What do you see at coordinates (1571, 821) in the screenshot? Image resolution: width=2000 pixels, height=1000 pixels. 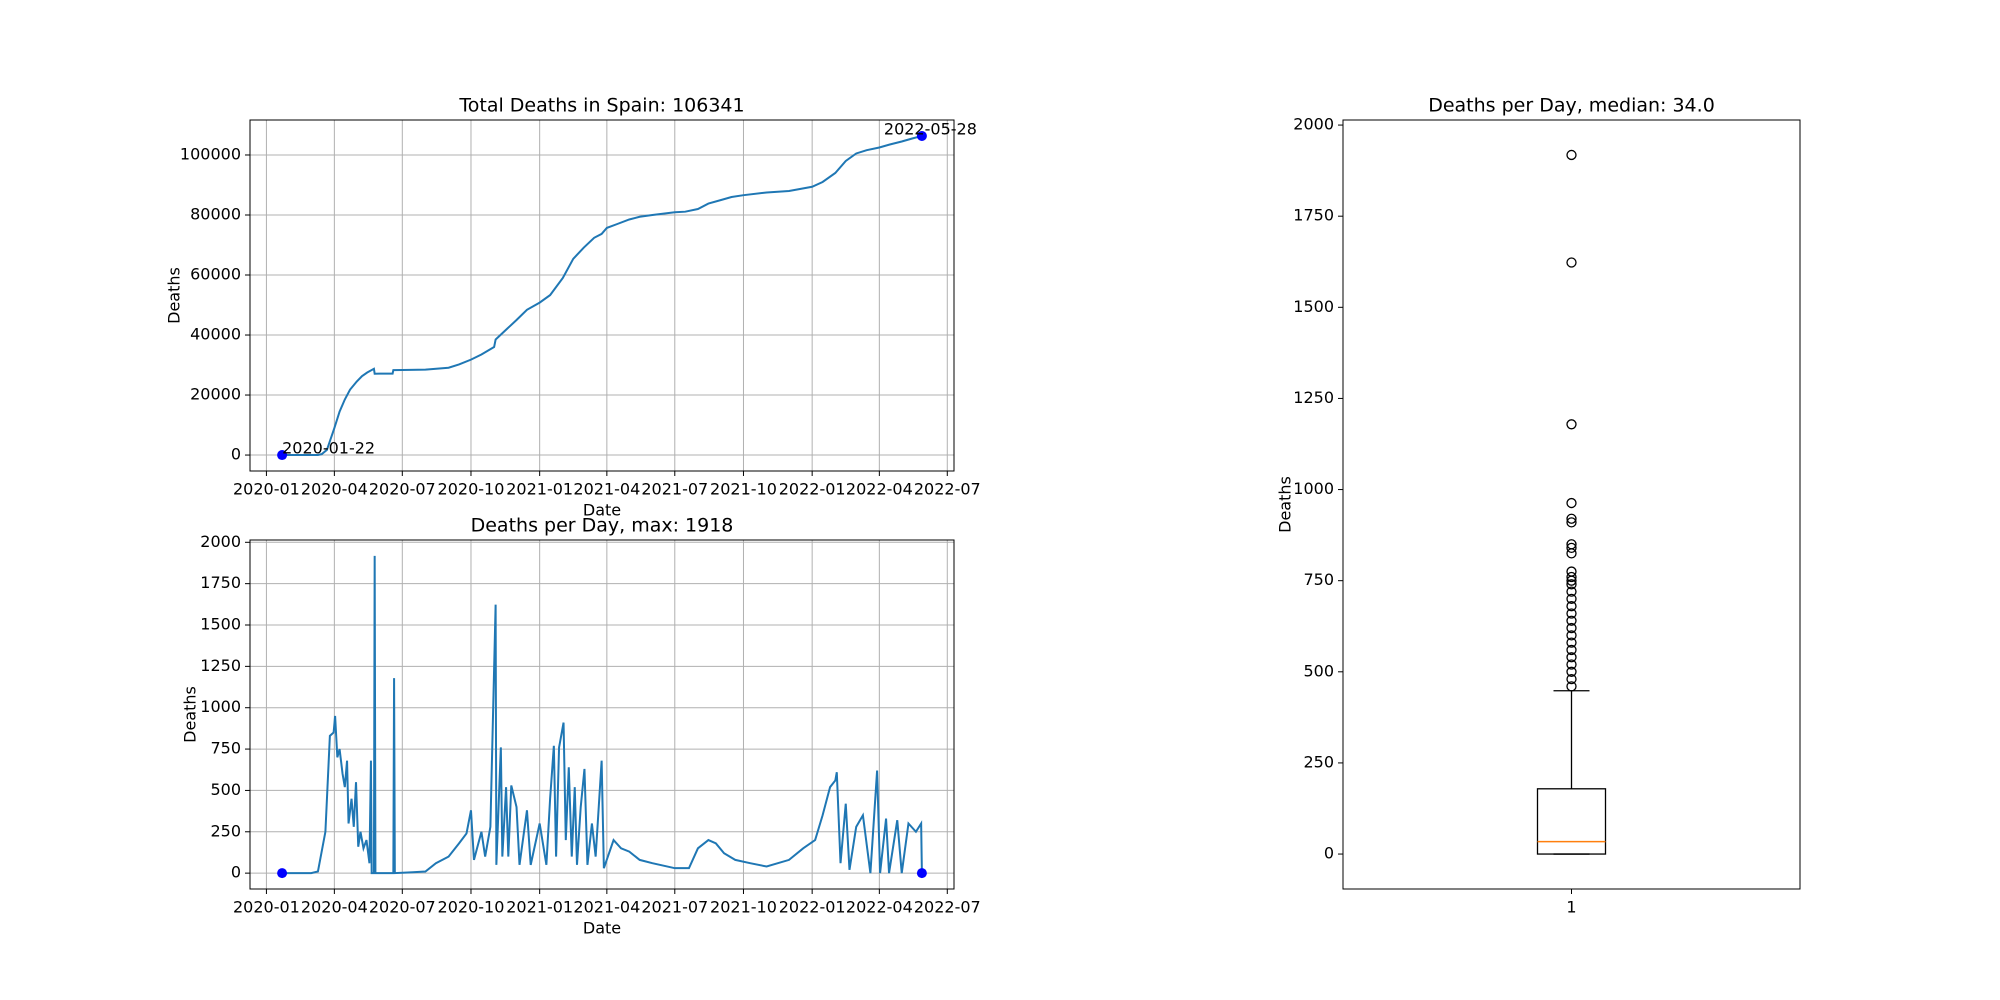 I see `box` at bounding box center [1571, 821].